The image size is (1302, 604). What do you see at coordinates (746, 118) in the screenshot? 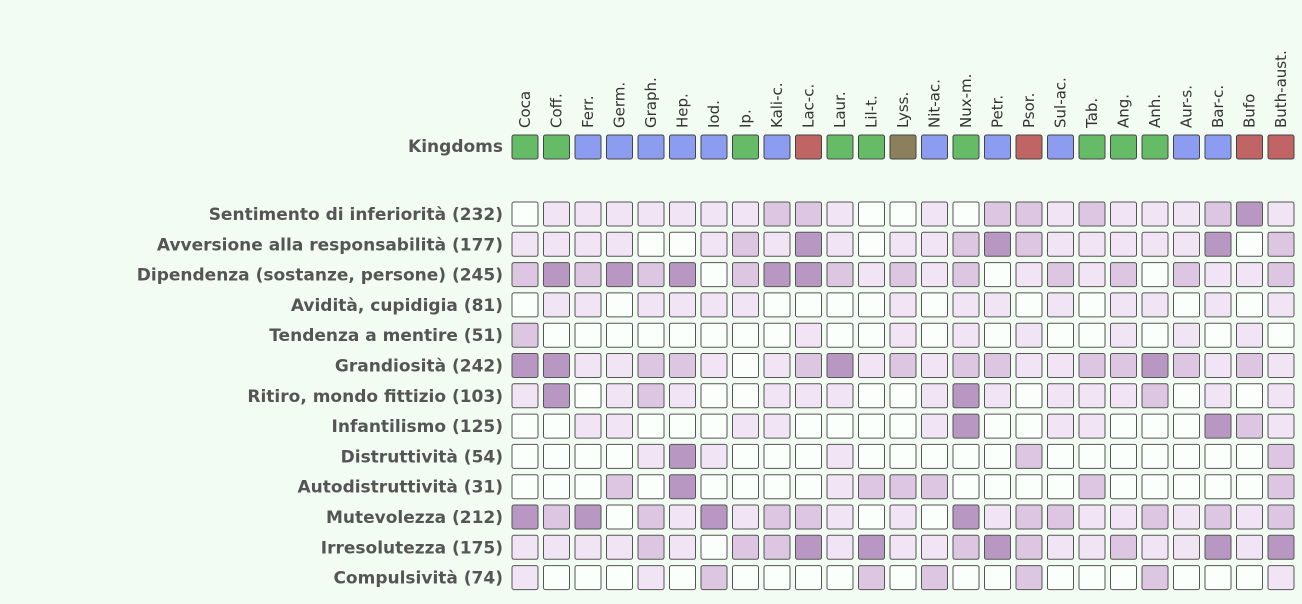
I see `column-label: Ip.` at bounding box center [746, 118].